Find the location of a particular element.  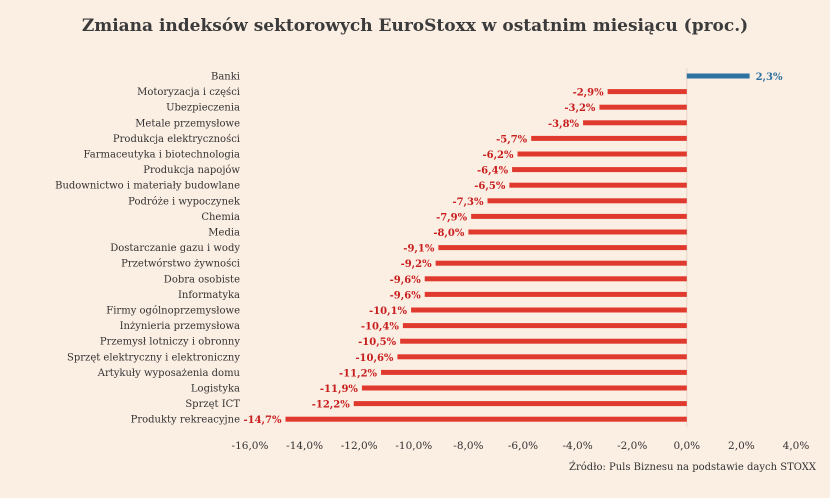

category-label: Chemia is located at coordinates (220, 217).